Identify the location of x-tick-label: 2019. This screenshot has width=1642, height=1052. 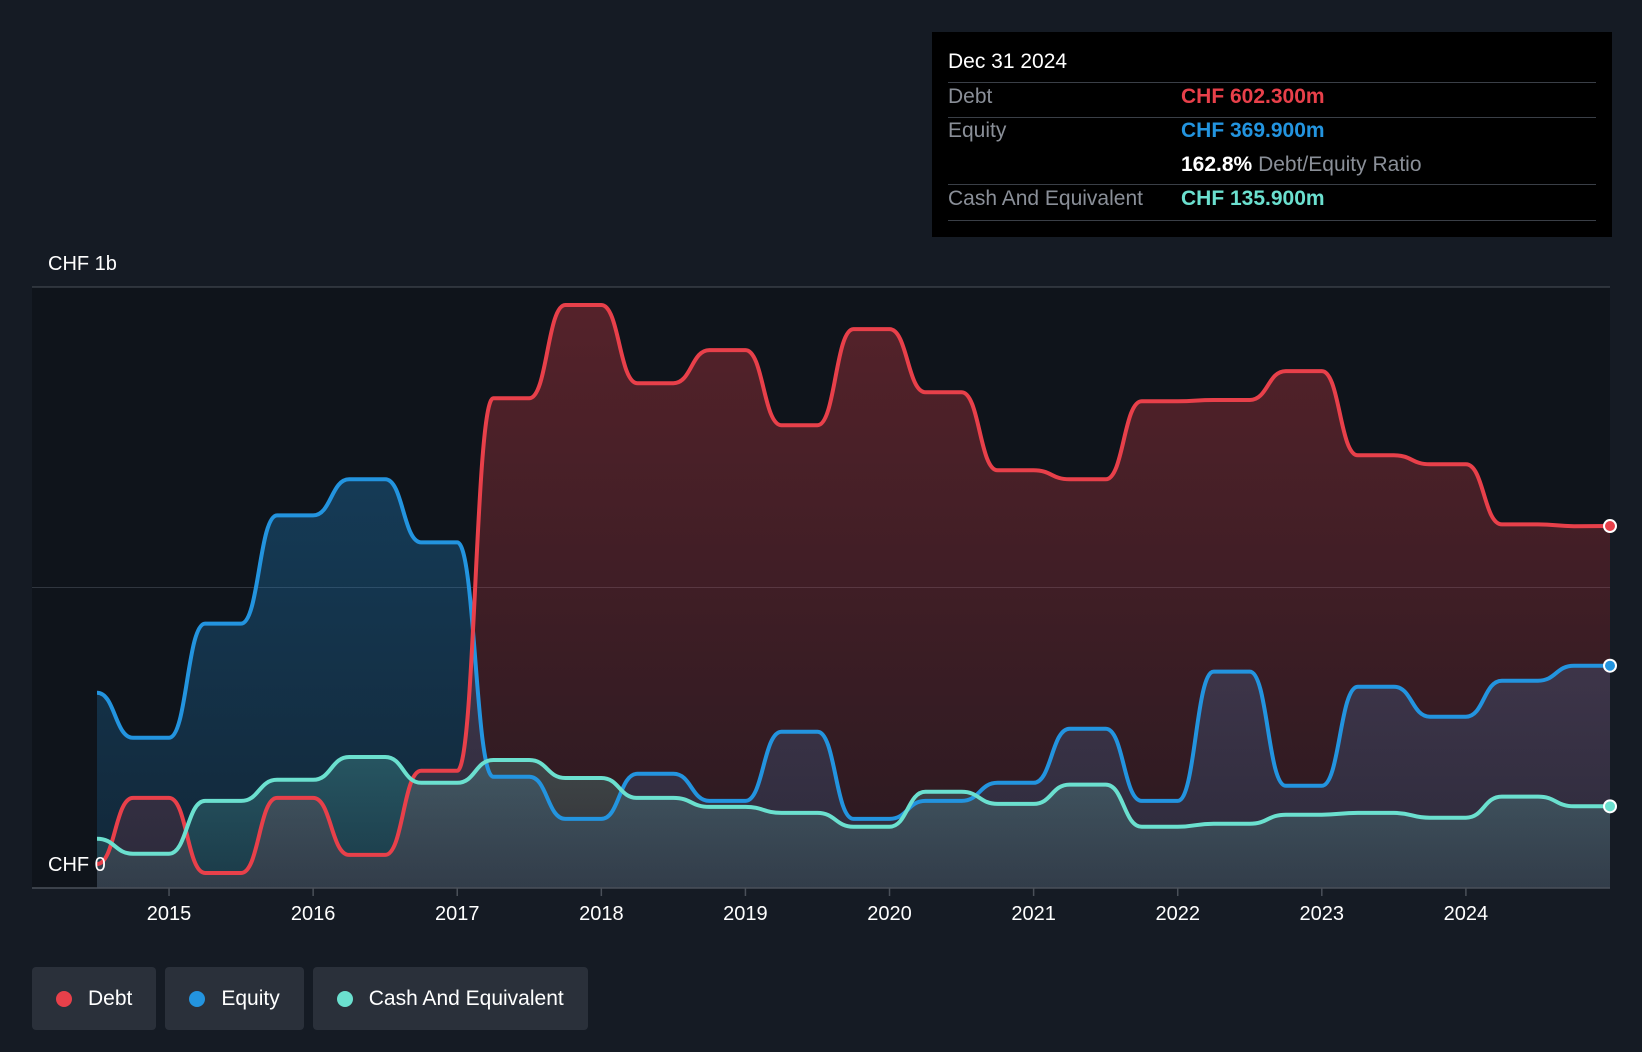
(745, 914).